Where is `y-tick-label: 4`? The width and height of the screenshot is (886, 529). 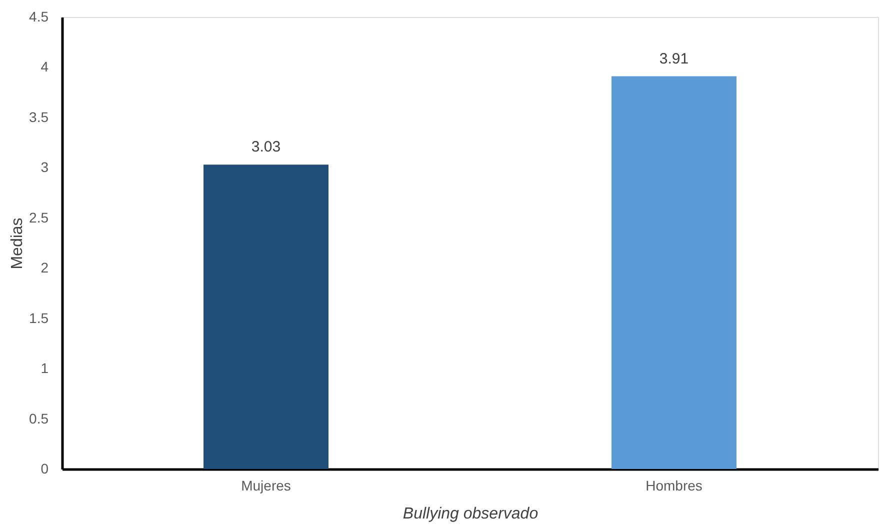
y-tick-label: 4 is located at coordinates (44, 66).